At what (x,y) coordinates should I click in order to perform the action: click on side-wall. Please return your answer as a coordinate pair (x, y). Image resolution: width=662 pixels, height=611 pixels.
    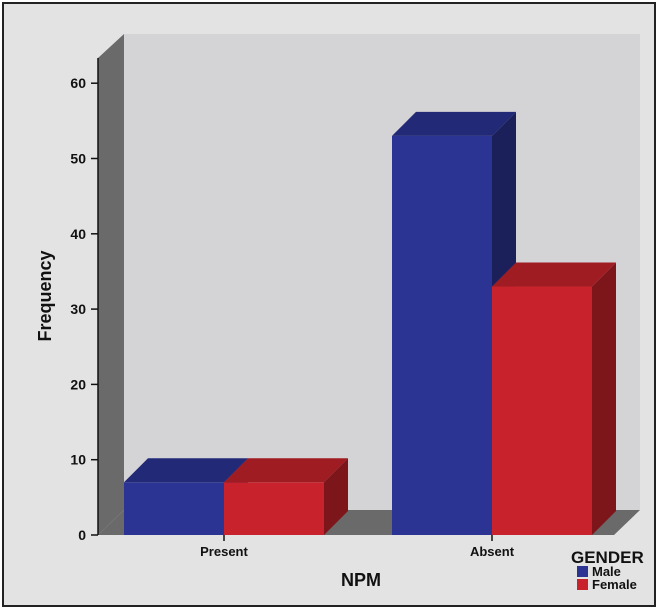
    Looking at the image, I should click on (111, 284).